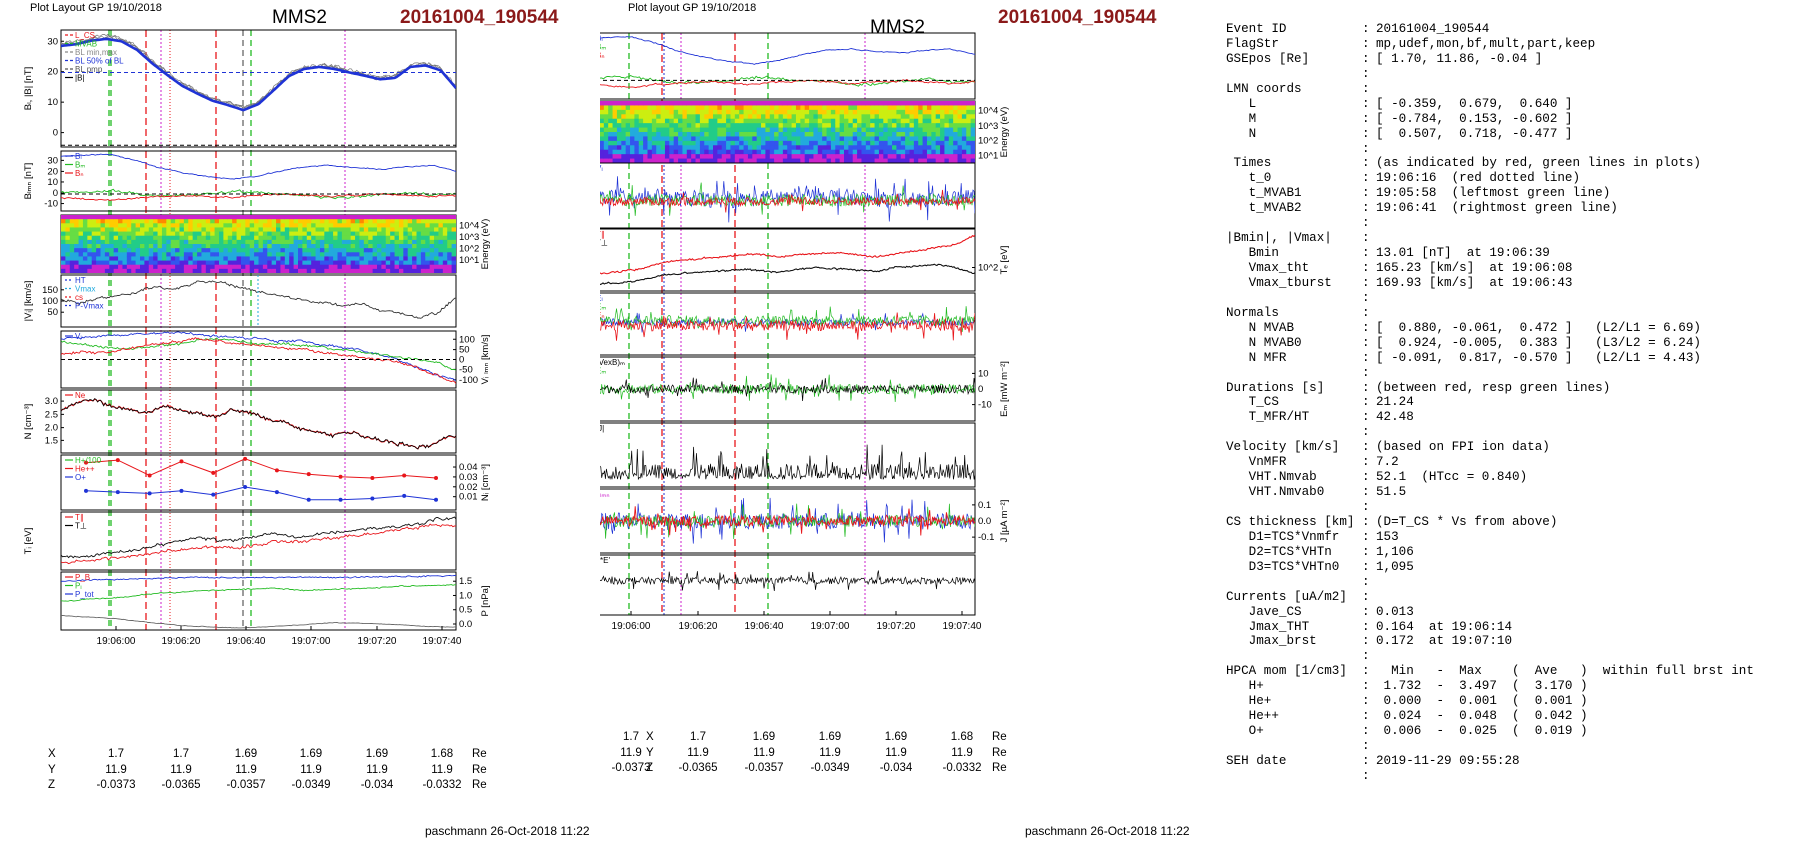 The width and height of the screenshot is (1804, 841). Describe the element at coordinates (764, 626) in the screenshot. I see `mid-time-tick-label: 19:06:40` at that location.